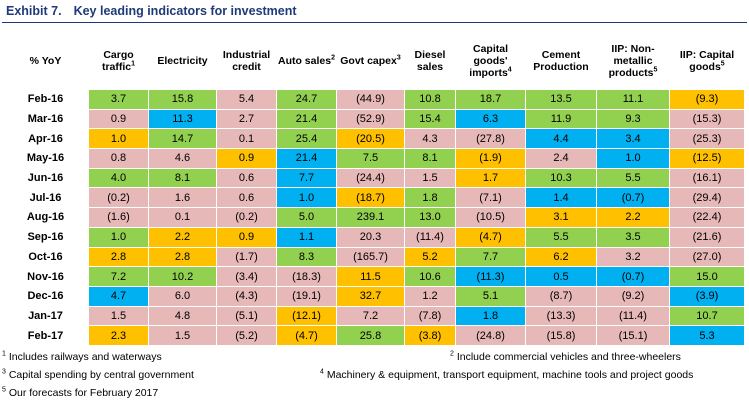  What do you see at coordinates (182, 119) in the screenshot?
I see `value-cell: 11.3` at bounding box center [182, 119].